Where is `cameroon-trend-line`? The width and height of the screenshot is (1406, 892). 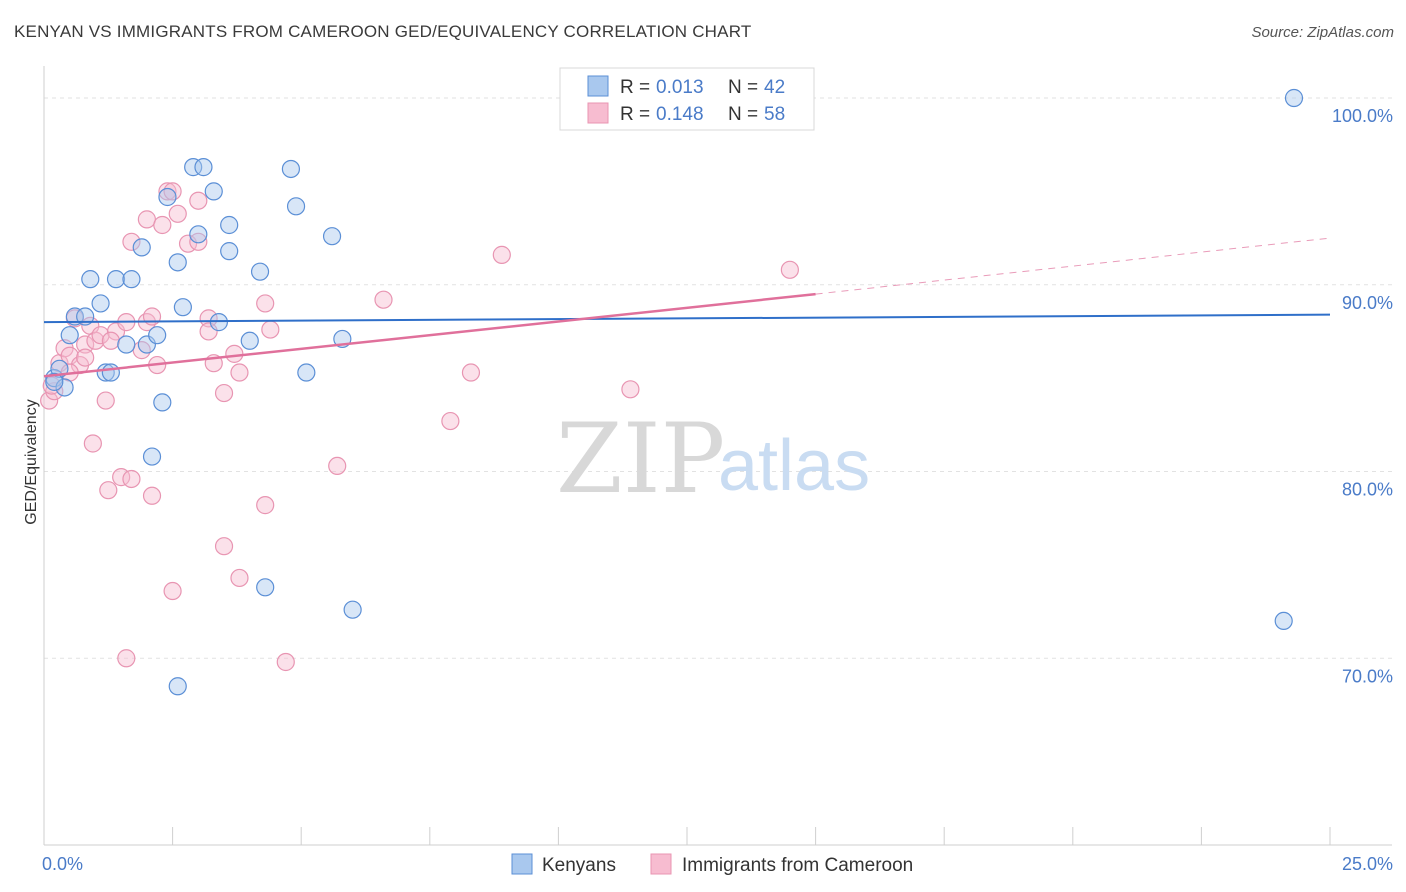 cameroon-trend-line is located at coordinates (429, 335).